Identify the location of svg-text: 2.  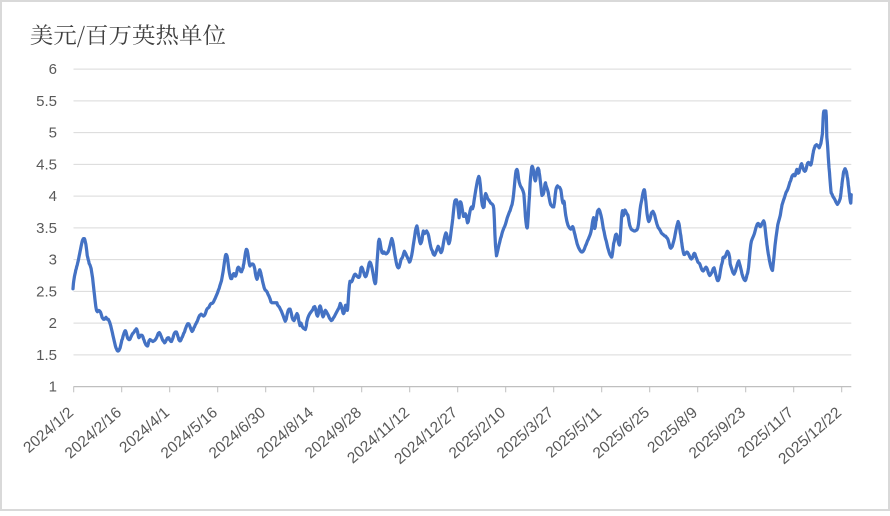
(53, 323).